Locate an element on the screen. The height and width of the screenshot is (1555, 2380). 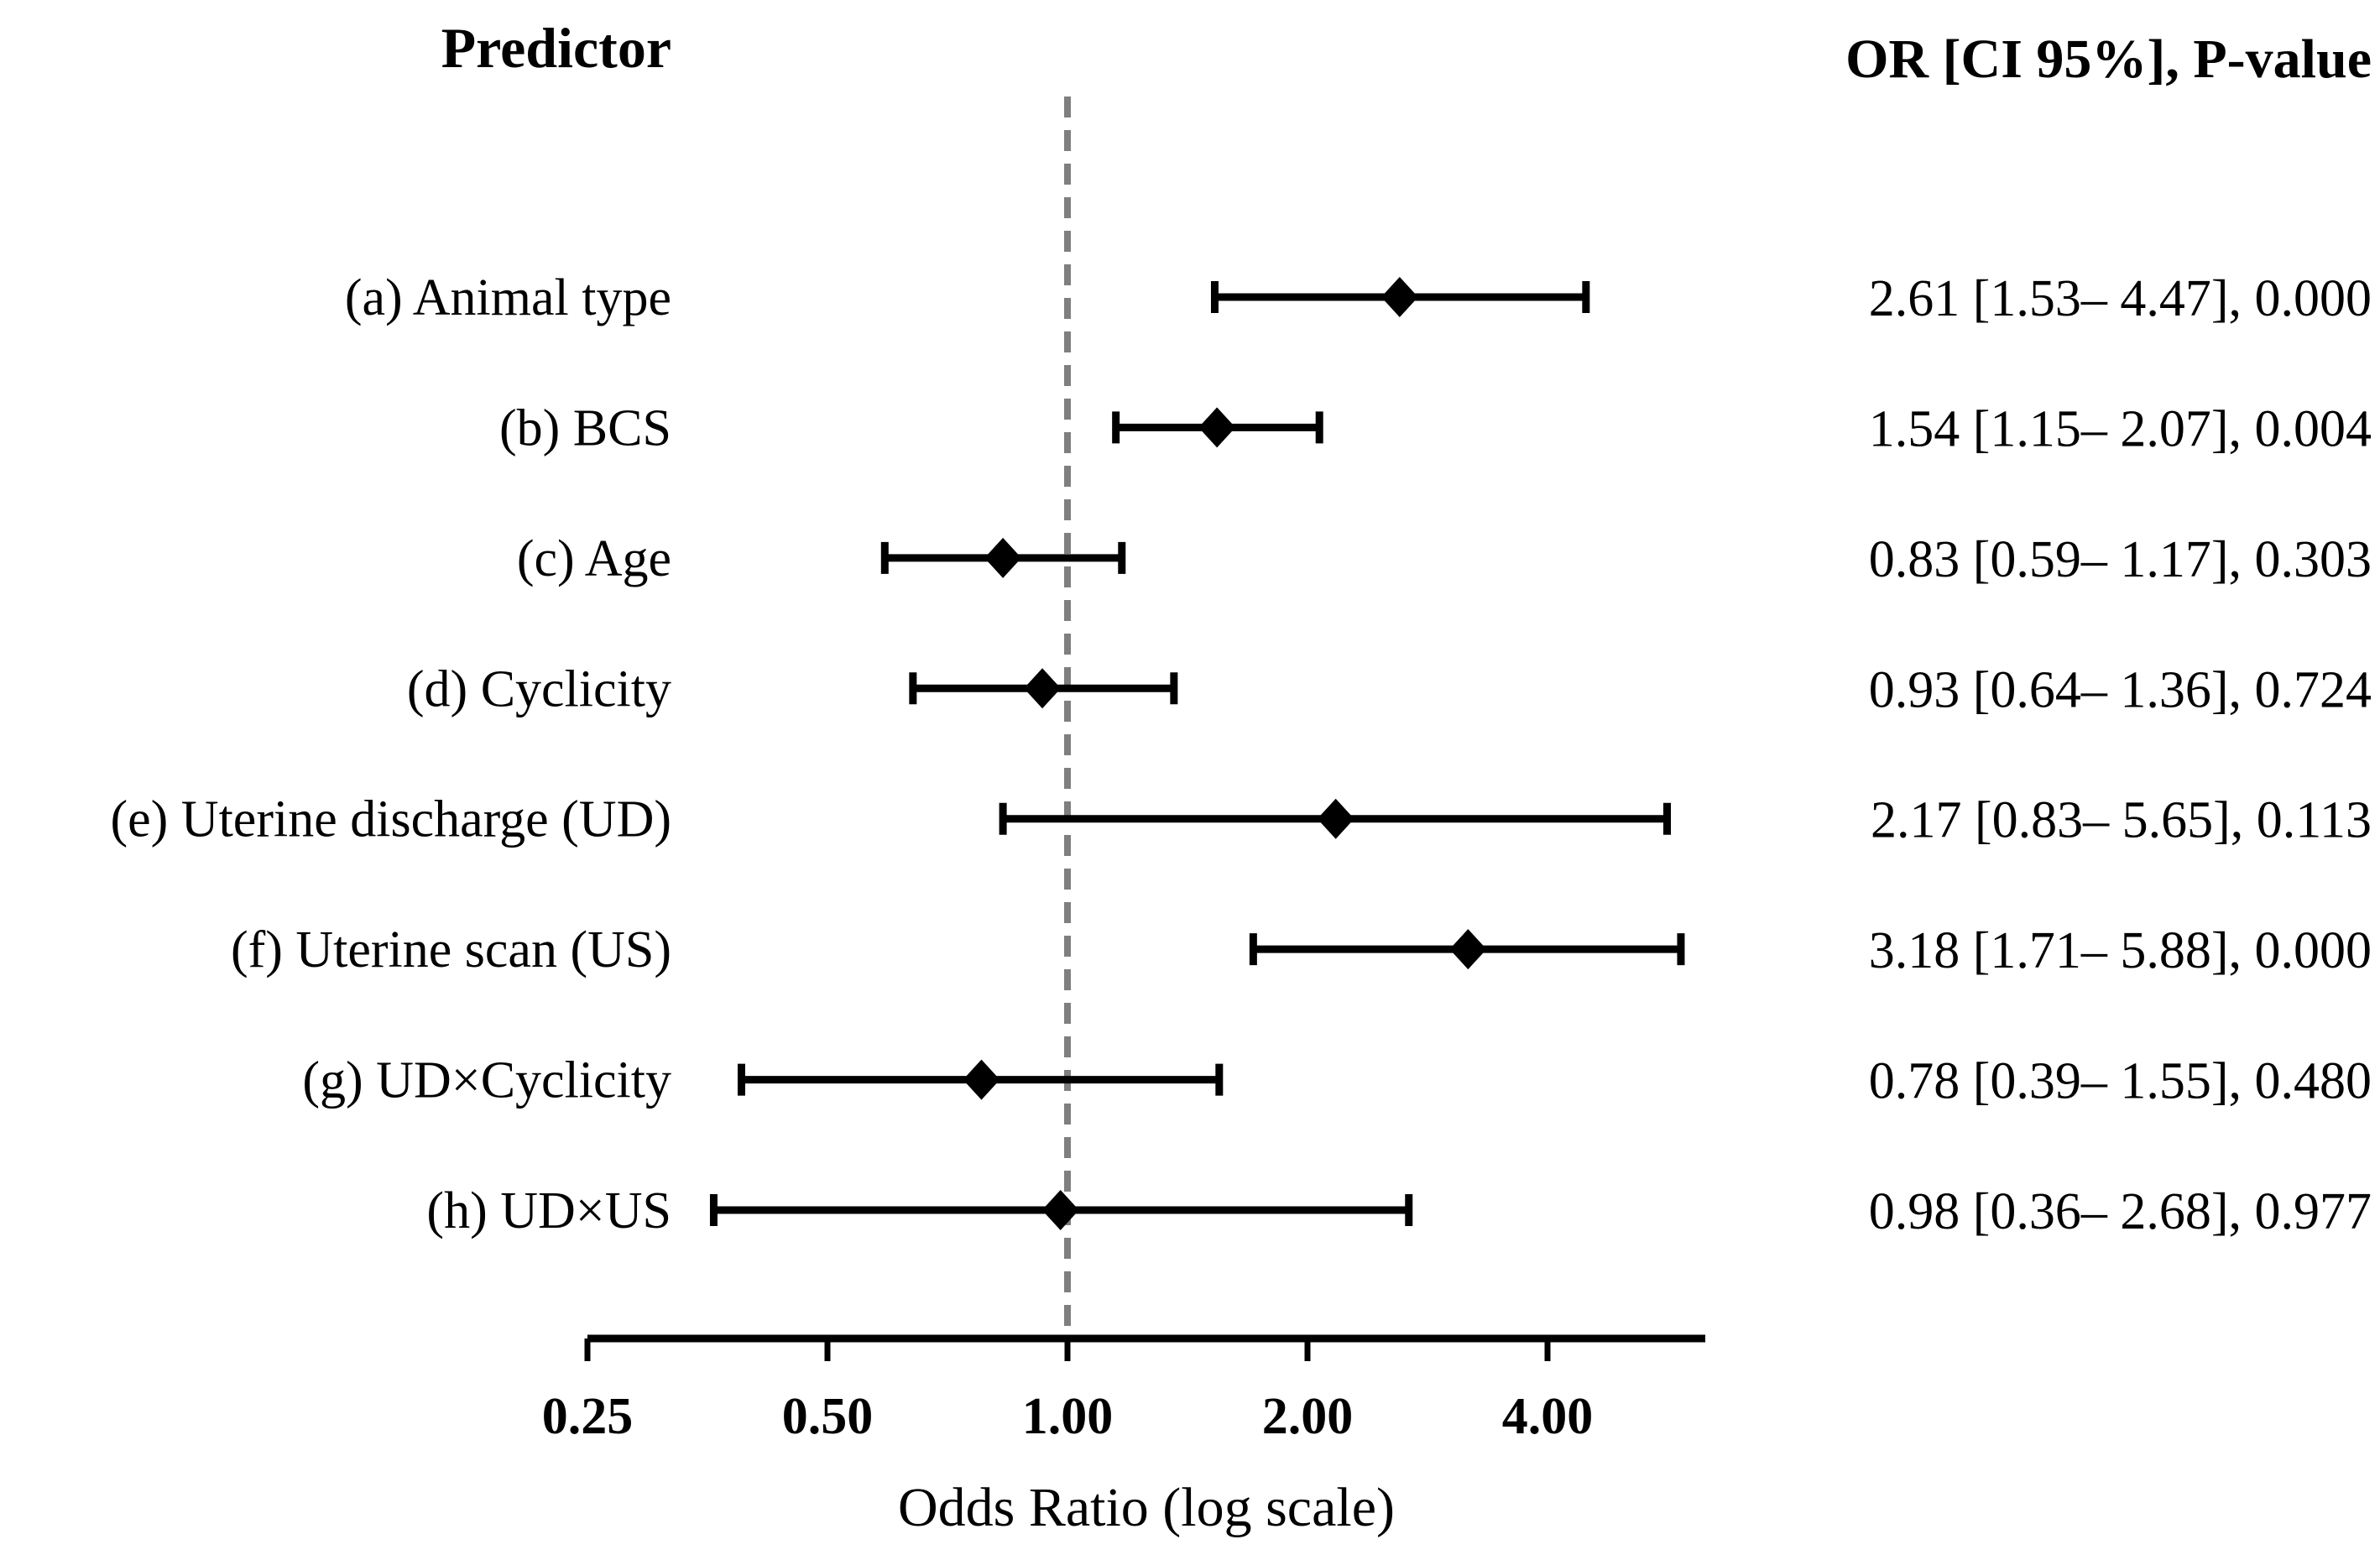
predictor-label: (g) UD×Cyclicity is located at coordinates (487, 1080).